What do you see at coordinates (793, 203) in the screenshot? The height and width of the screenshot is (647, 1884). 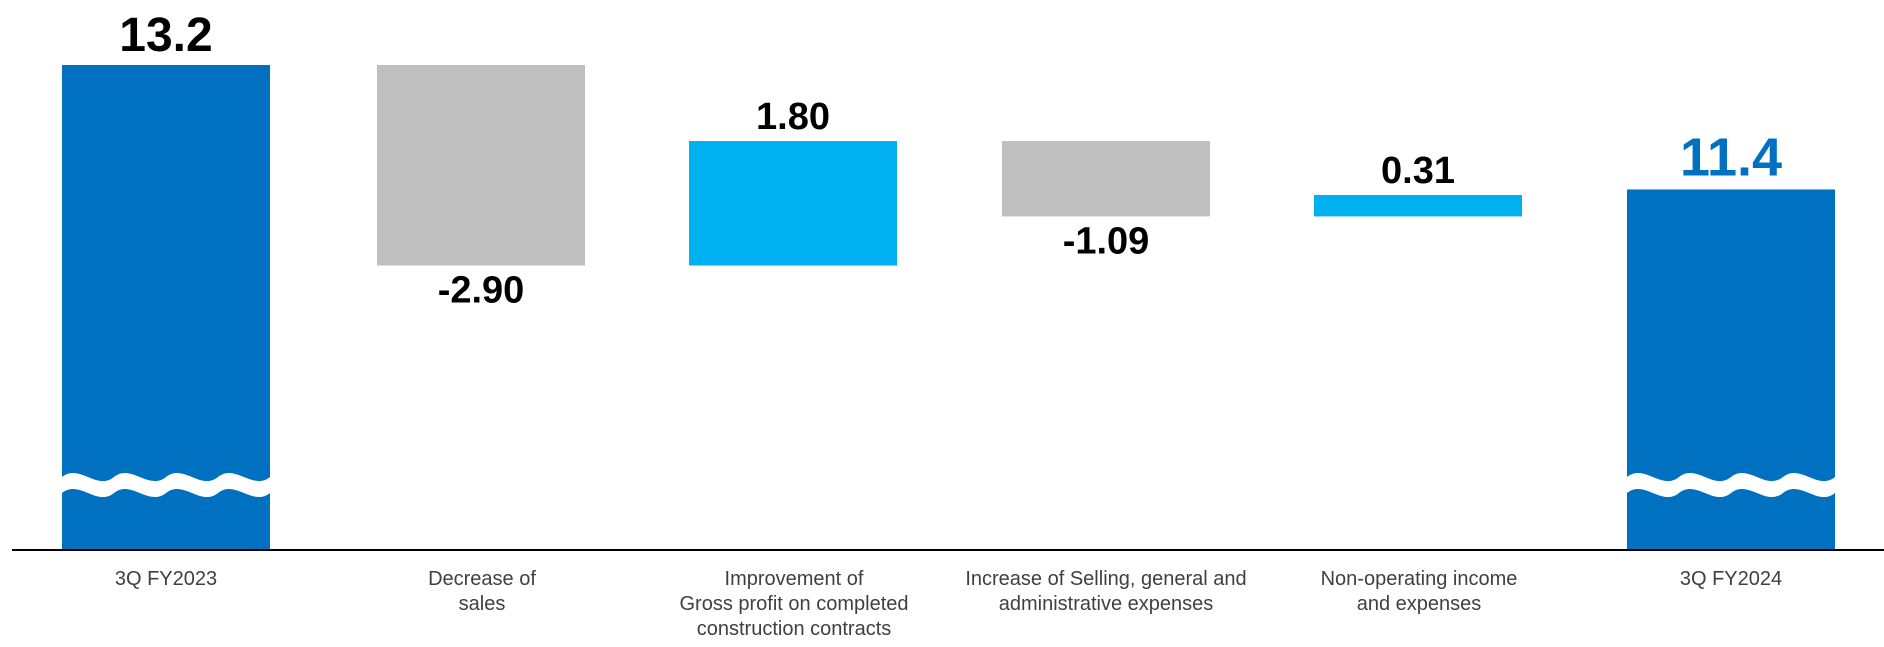 I see `bar-gross-profit` at bounding box center [793, 203].